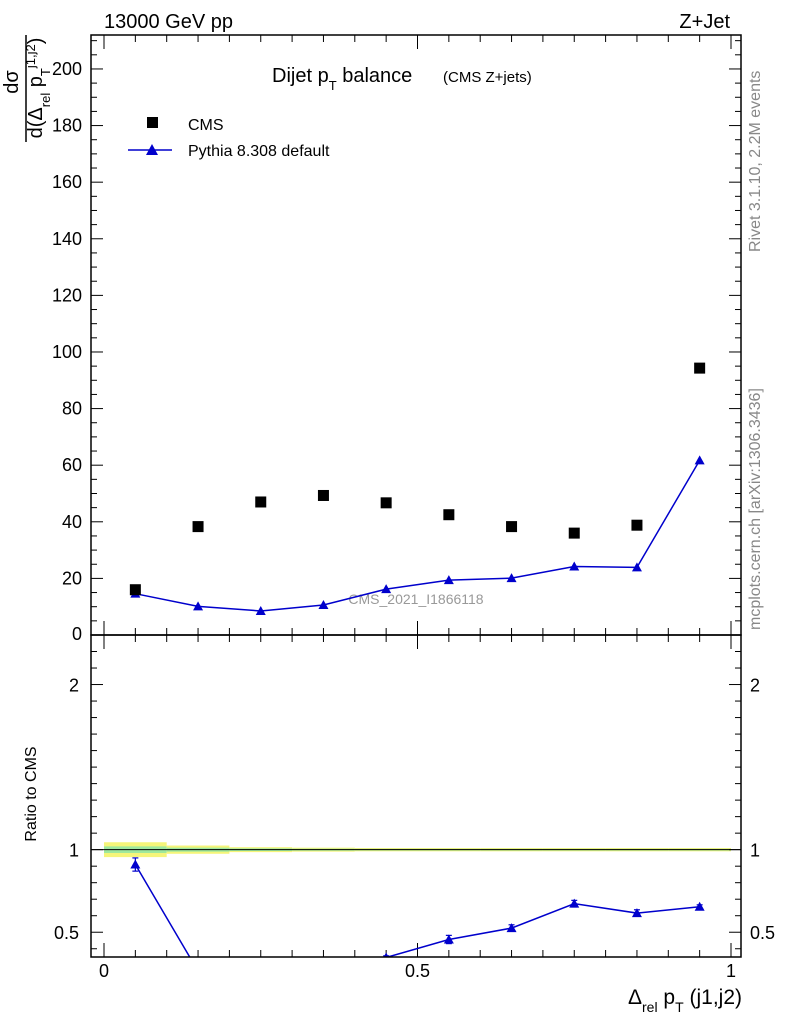  I want to click on ratio-y-tick-label-right: 2, so click(755, 686).